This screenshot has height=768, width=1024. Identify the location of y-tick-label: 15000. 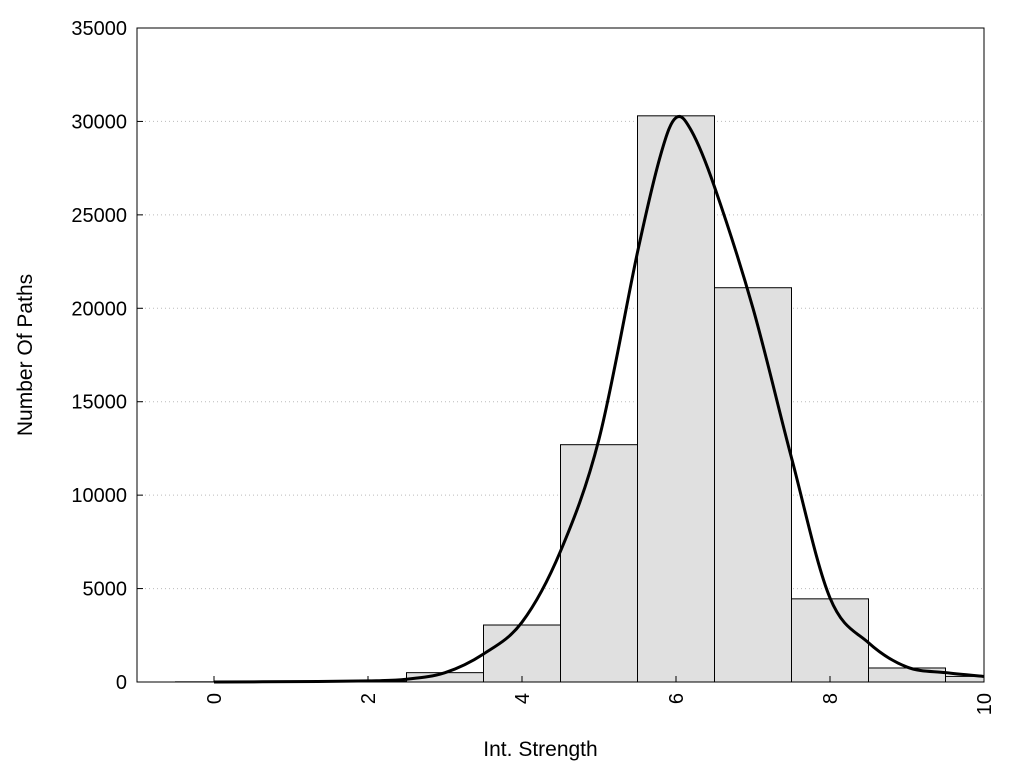
(99, 403).